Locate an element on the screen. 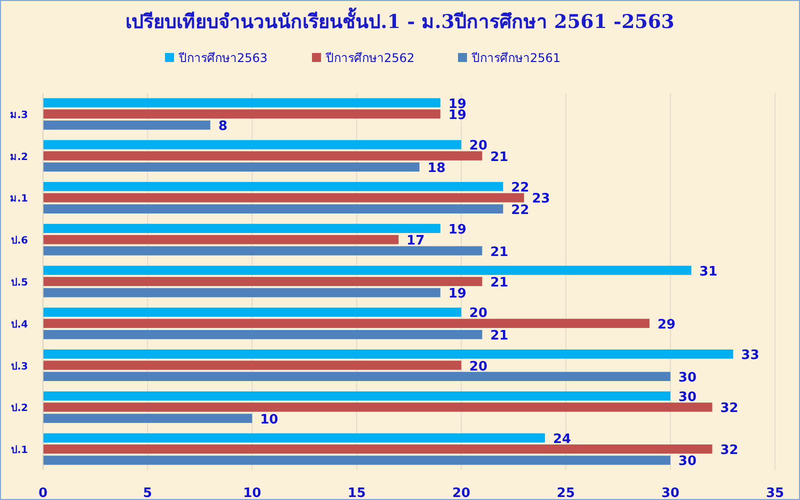 This screenshot has width=800, height=500. data-label: 31 is located at coordinates (708, 272).